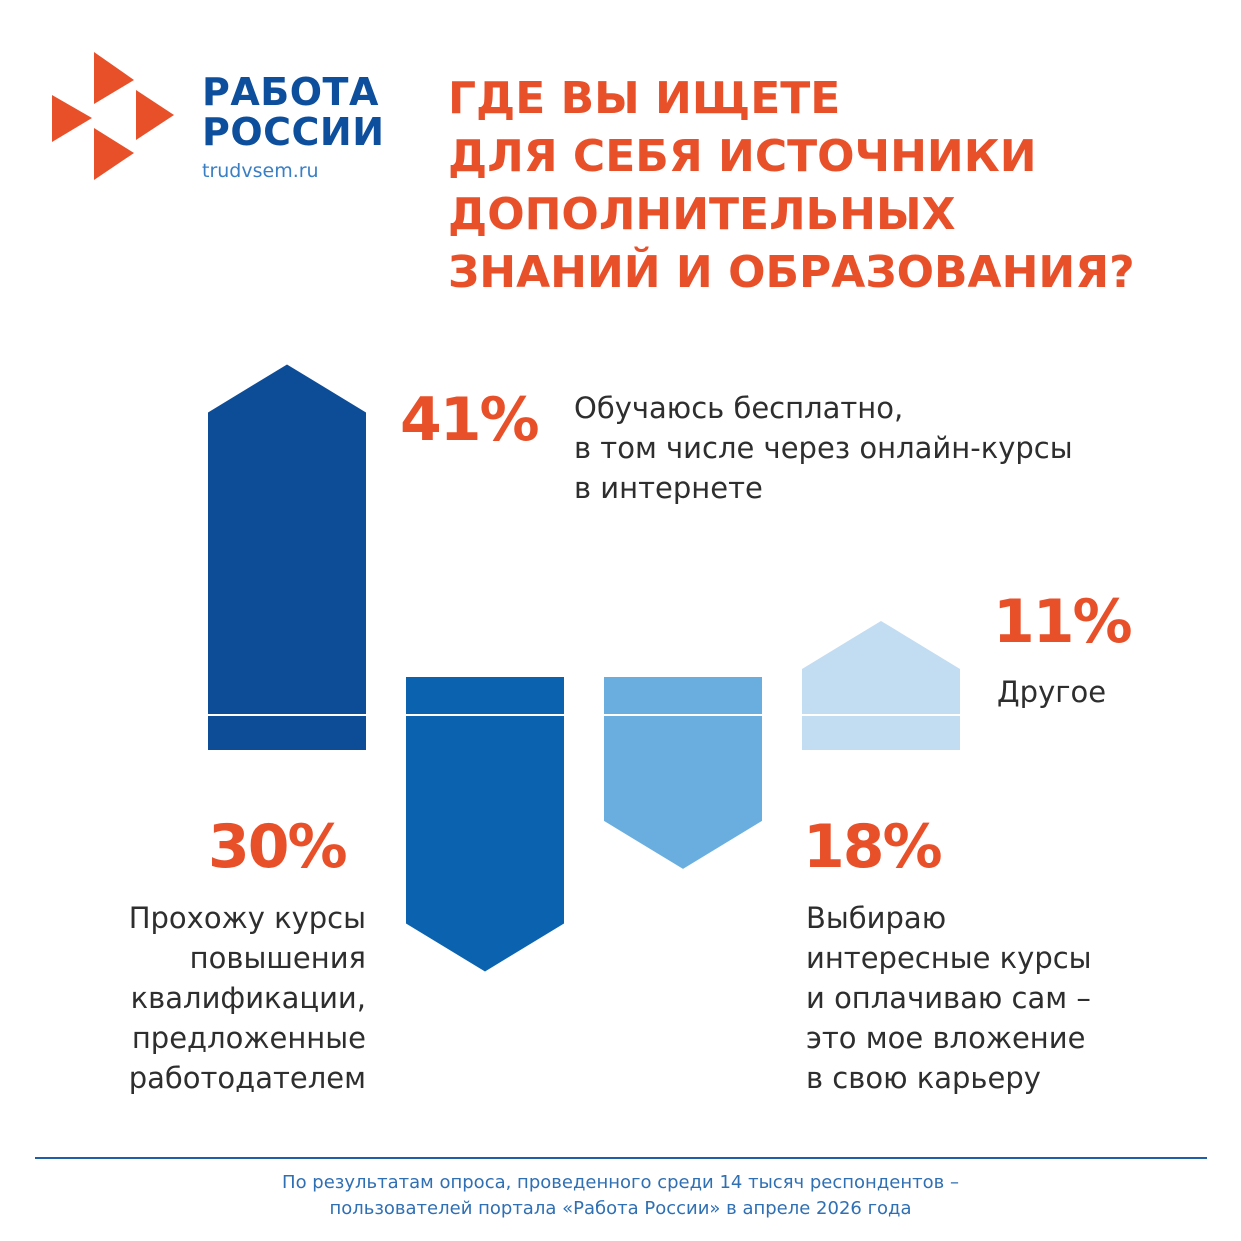  I want to click on category-label-line: Обучаюсь бесплатно,, so click(739, 408).